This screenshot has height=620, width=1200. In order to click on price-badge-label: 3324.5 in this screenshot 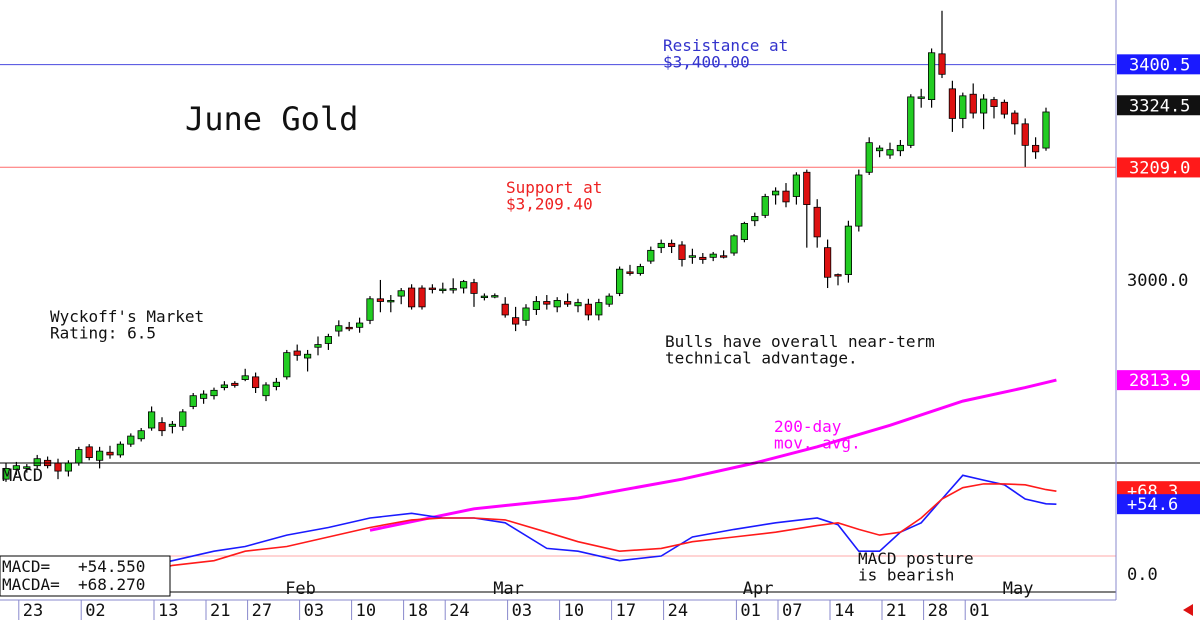, I will do `click(1159, 106)`.